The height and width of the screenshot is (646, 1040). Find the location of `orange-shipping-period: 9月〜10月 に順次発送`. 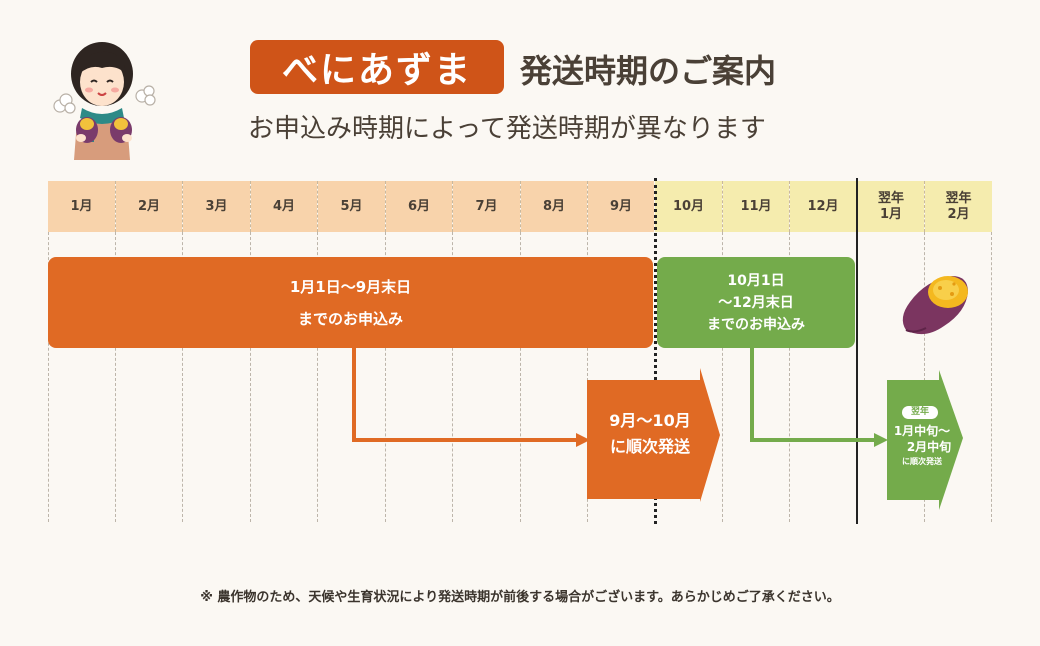

orange-shipping-period: 9月〜10月 に順次発送 is located at coordinates (650, 434).